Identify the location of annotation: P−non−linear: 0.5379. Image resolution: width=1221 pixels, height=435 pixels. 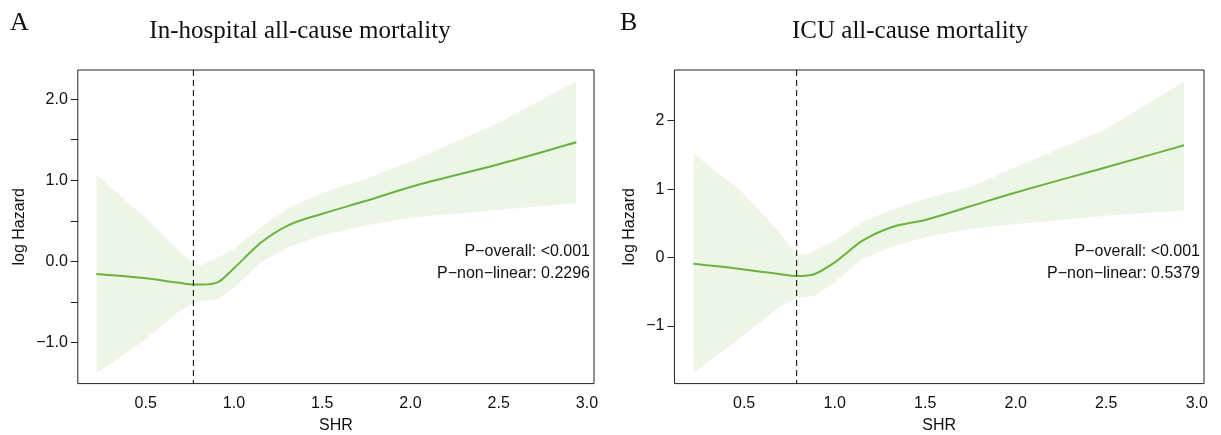
(1123, 273).